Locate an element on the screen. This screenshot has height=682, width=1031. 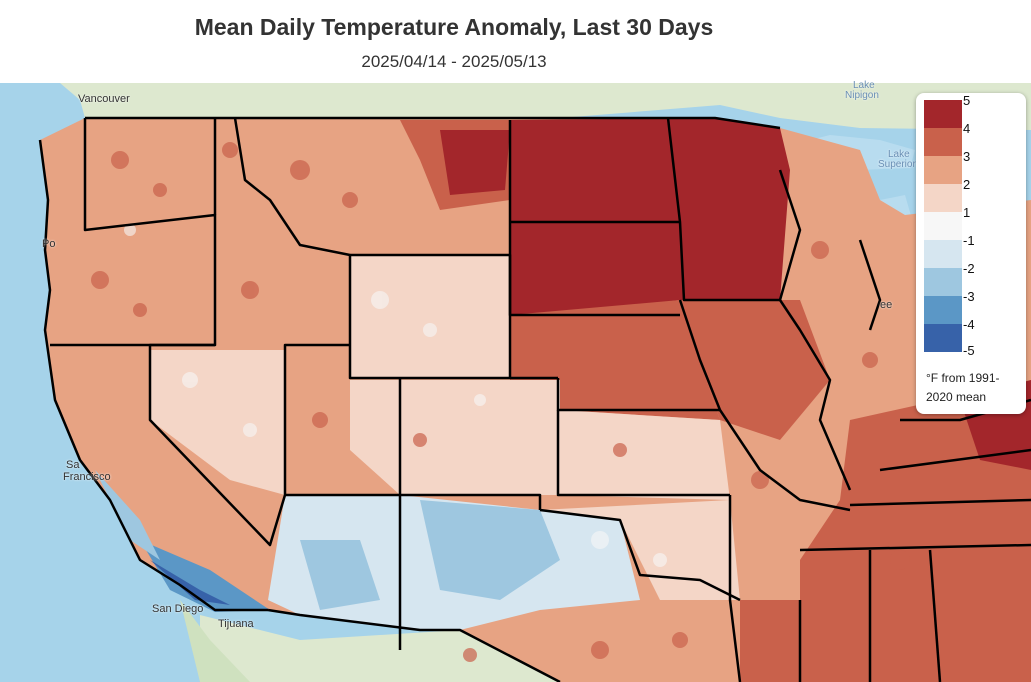
label-ee: ee is located at coordinates (886, 305).